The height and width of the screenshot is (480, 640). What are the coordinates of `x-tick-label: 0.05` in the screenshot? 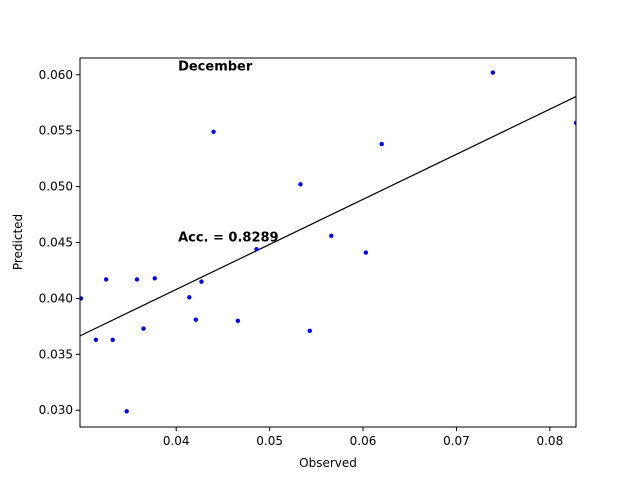 It's located at (269, 441).